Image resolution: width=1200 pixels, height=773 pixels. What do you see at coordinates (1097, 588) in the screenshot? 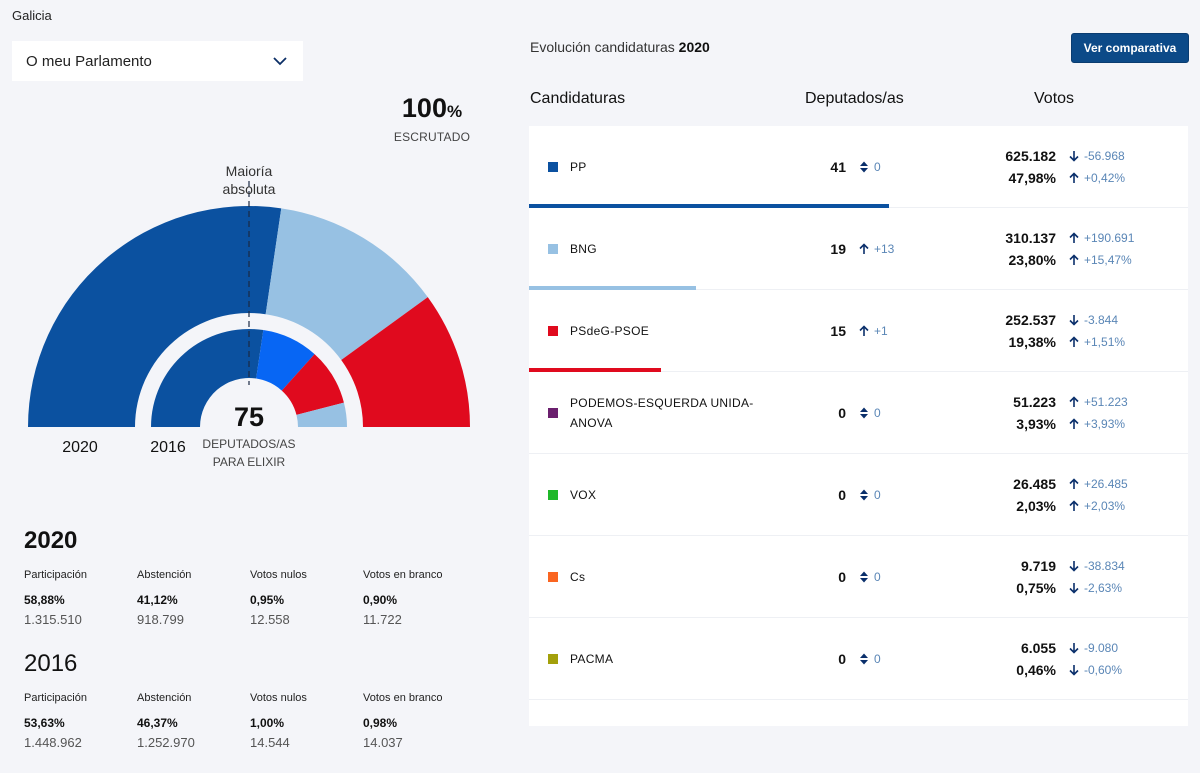
I see `vote-percent-change: -2,63%` at bounding box center [1097, 588].